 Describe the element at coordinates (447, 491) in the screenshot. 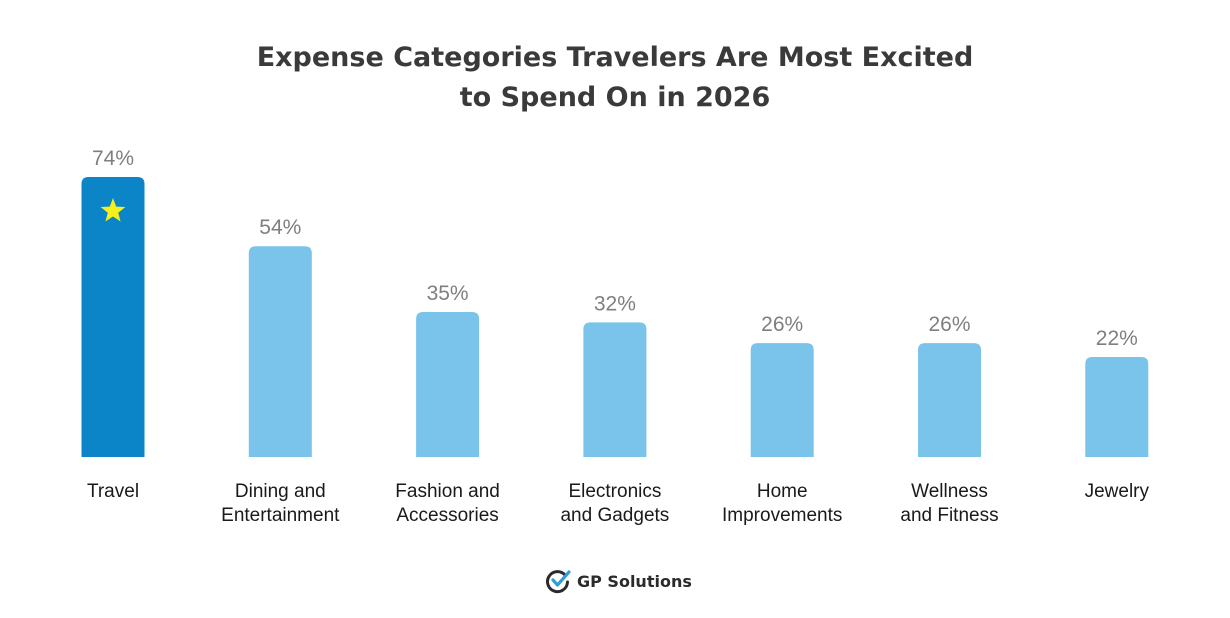

I see `category-label: Fashion and` at that location.